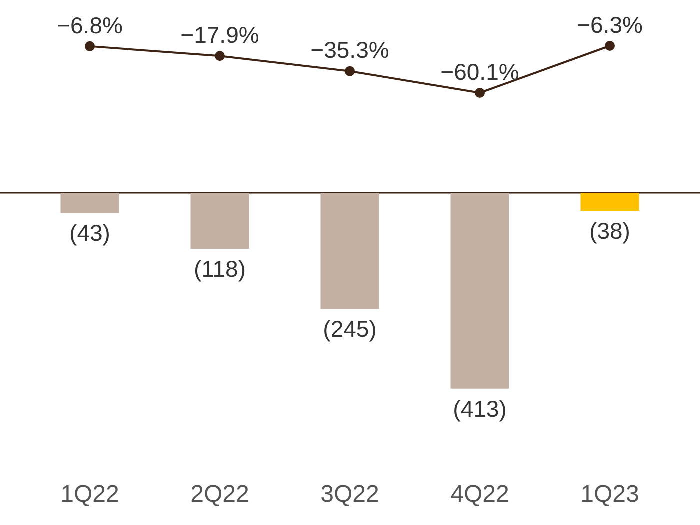 This screenshot has width=700, height=525. Describe the element at coordinates (480, 71) in the screenshot. I see `data-label: −60.1%` at that location.